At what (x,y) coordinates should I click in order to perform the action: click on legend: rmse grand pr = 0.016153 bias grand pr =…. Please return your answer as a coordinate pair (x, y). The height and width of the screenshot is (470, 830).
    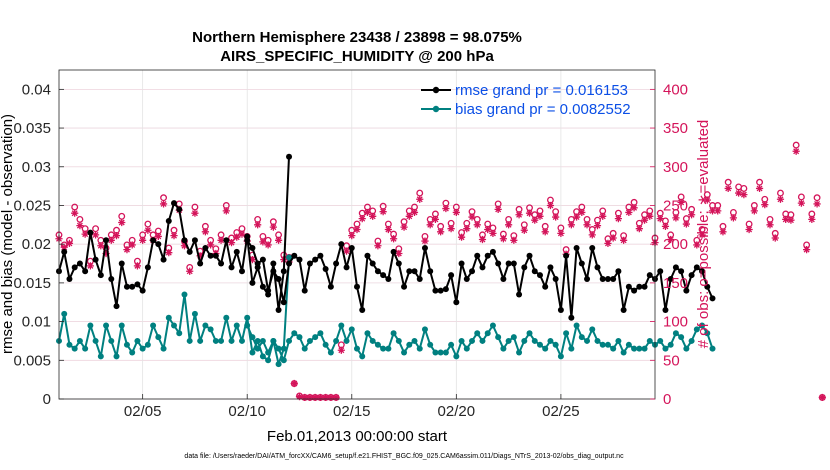
    Looking at the image, I should click on (526, 100).